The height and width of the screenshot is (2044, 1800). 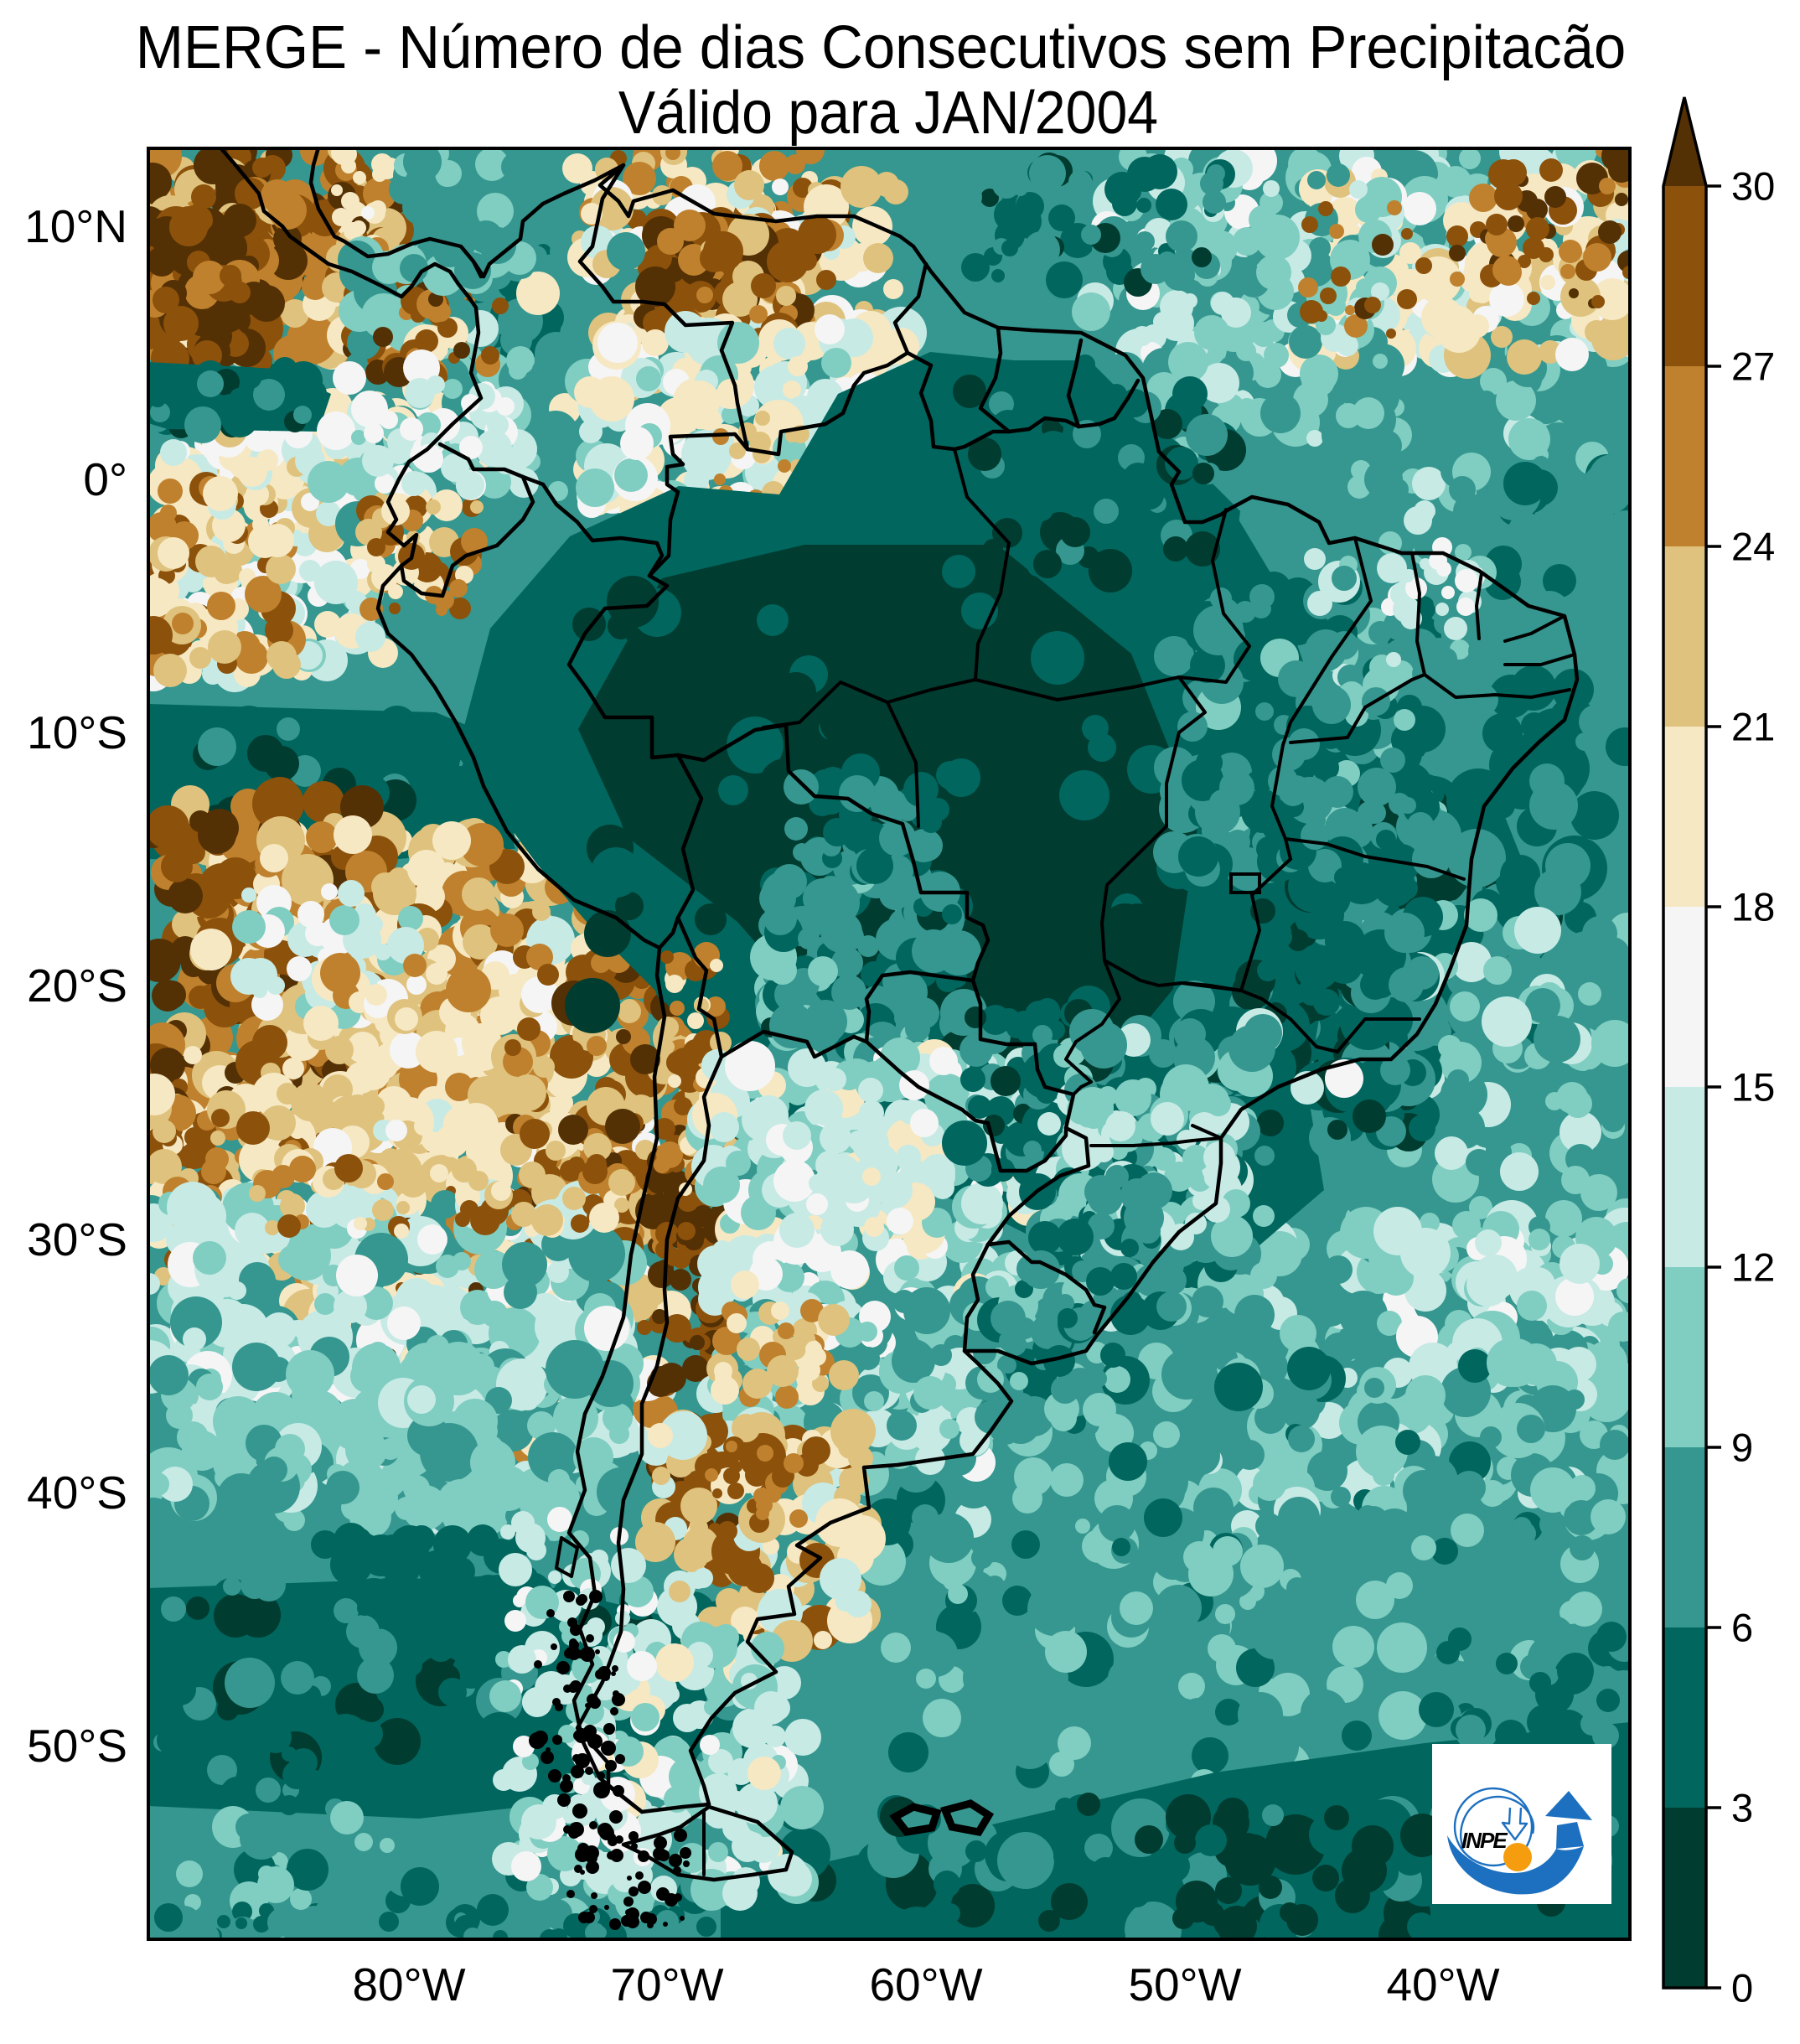 What do you see at coordinates (888, 112) in the screenshot?
I see `svg-text: Válido para JAN/2004` at bounding box center [888, 112].